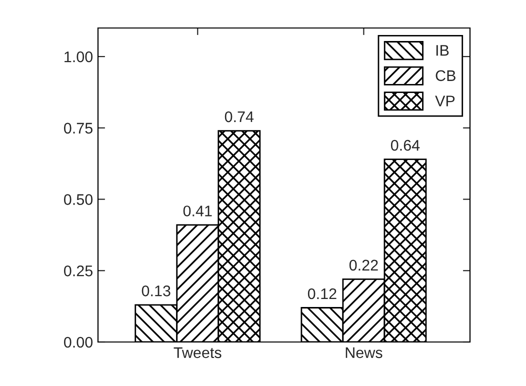 The height and width of the screenshot is (386, 526). I want to click on y-tick-label: 1.00, so click(78, 56).